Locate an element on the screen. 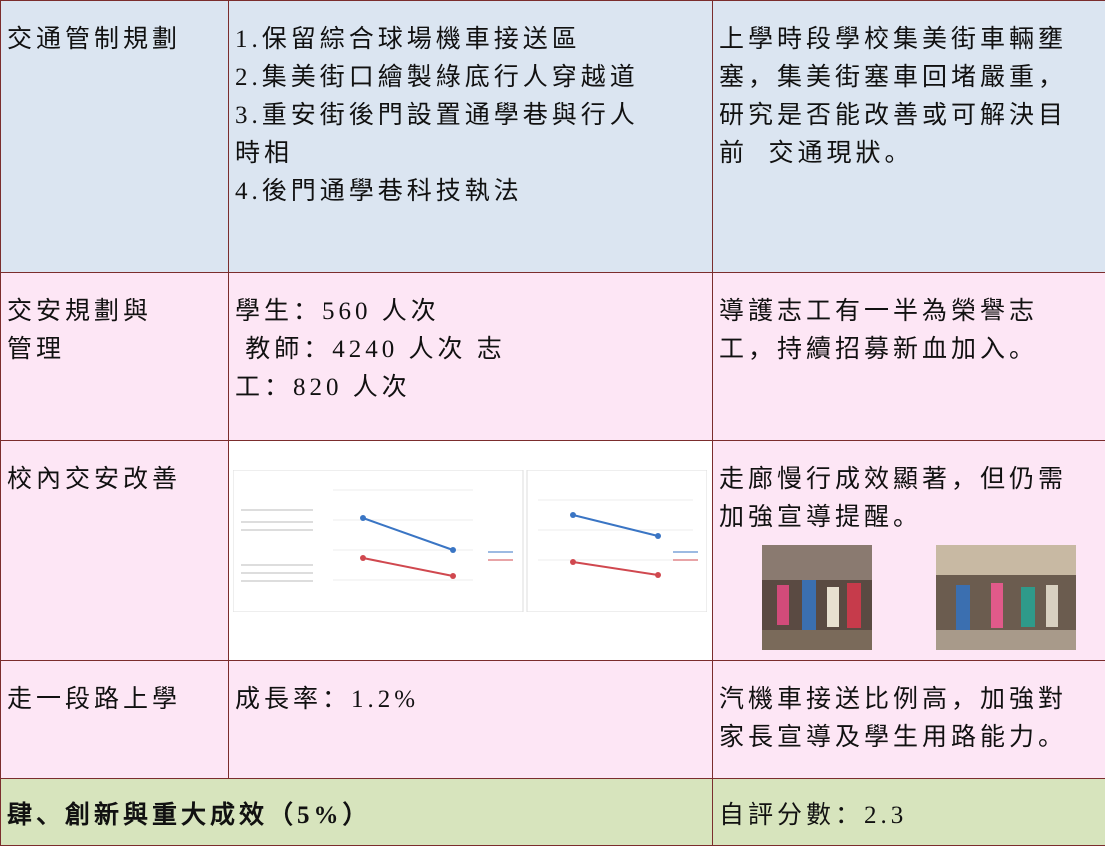 The width and height of the screenshot is (1105, 846). cell-text: 導護志工有一半為榮譽志 is located at coordinates (879, 311).